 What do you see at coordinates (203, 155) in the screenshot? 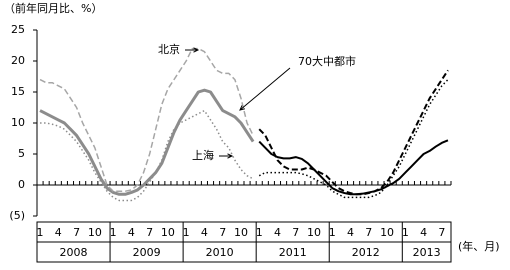
I see `annotation: 上海` at bounding box center [203, 155].